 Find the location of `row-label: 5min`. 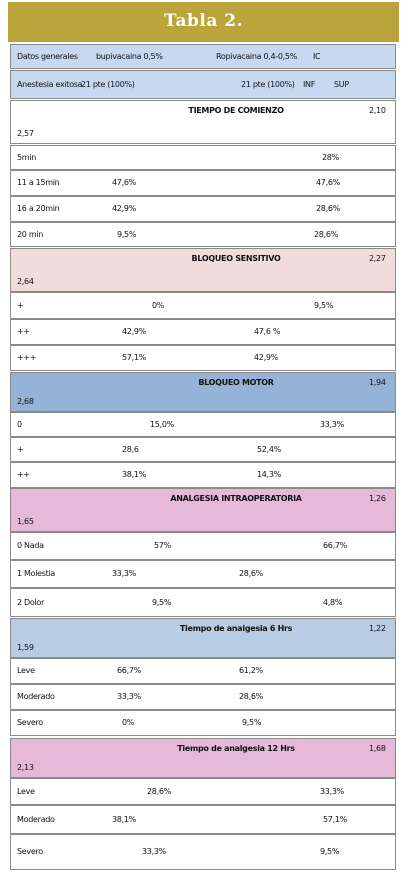

row-label: 5min is located at coordinates (26, 157).